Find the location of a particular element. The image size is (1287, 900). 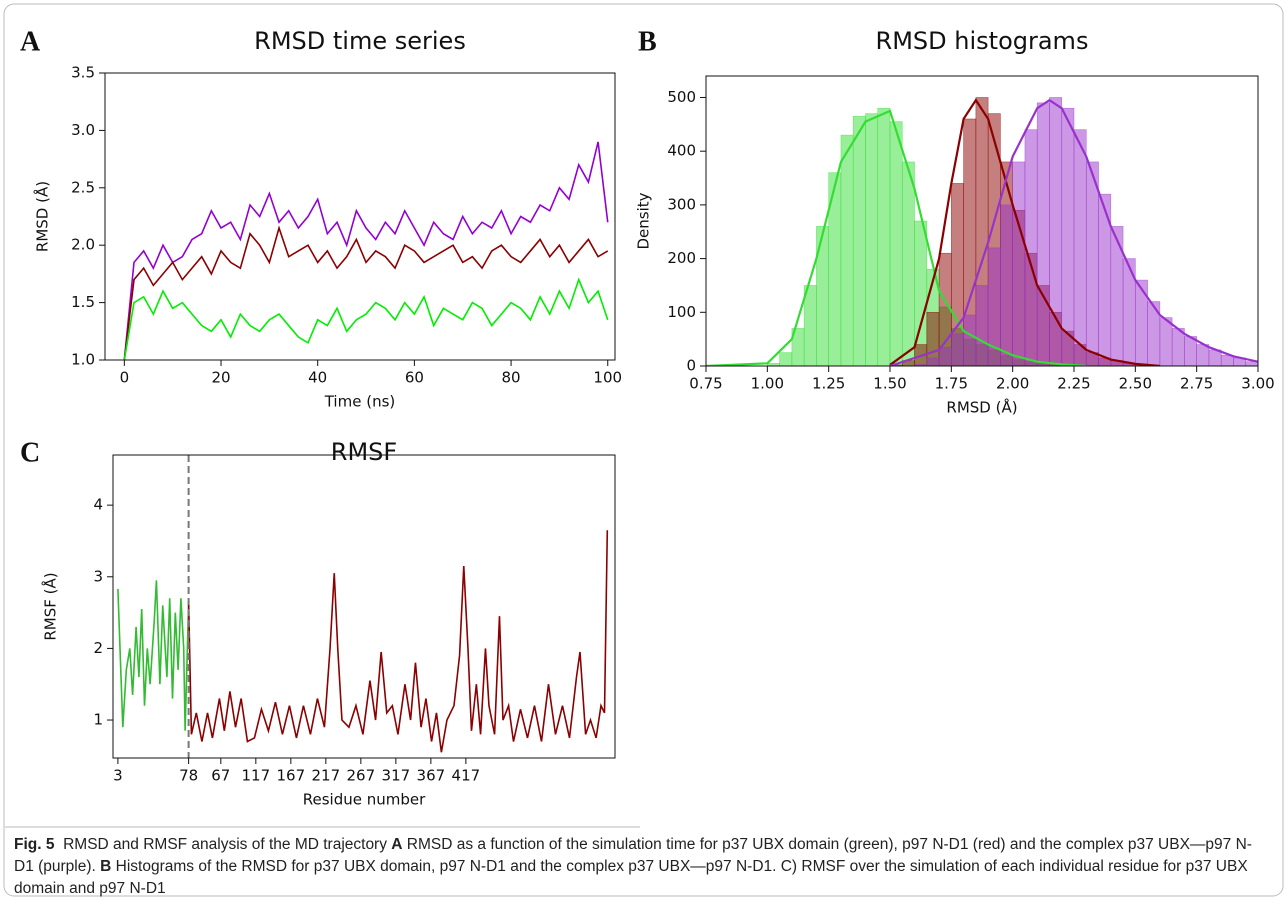

x-axis-label: RMSD (Å) is located at coordinates (981, 407).